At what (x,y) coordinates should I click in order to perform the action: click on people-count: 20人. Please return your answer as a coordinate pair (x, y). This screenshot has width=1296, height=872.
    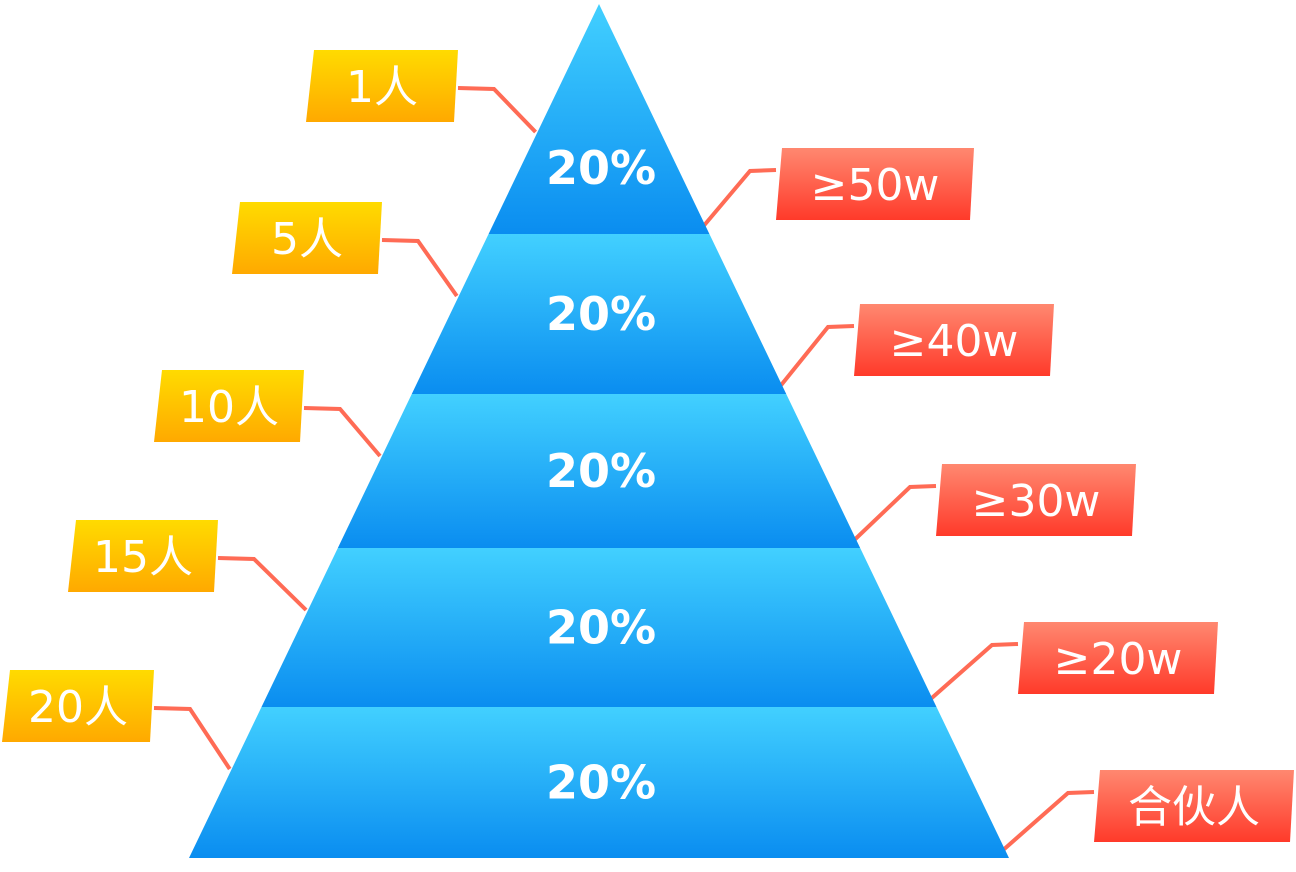
    Looking at the image, I should click on (78, 707).